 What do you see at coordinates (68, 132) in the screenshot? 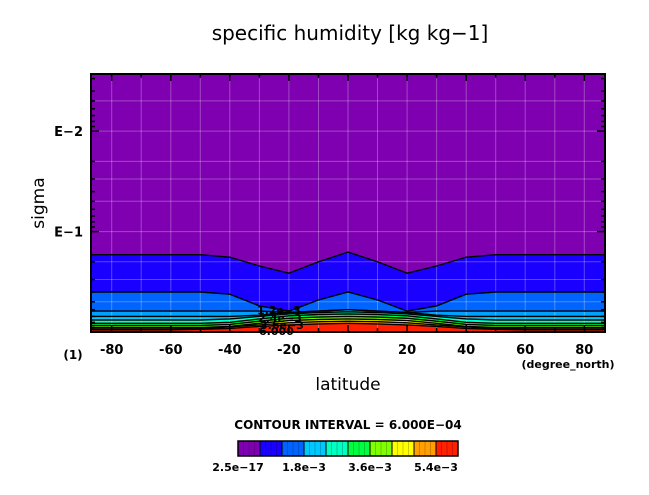
I see `y-tick-label: E−2` at bounding box center [68, 132].